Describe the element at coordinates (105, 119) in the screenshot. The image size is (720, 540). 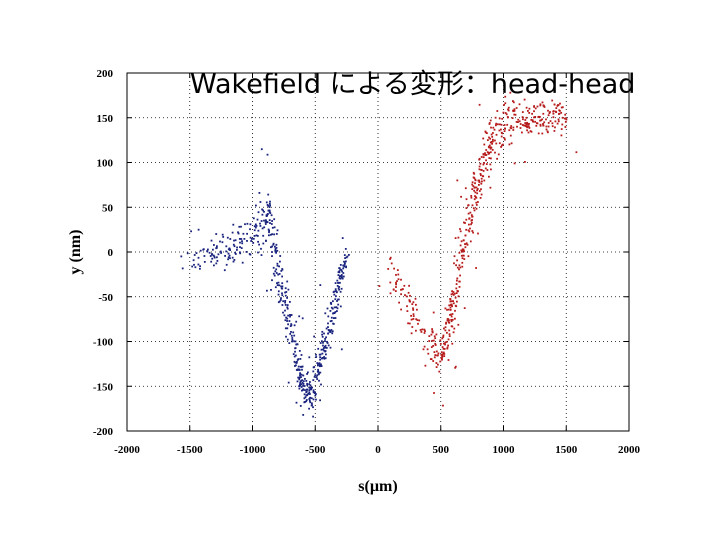
I see `y-tick-label: 150` at that location.